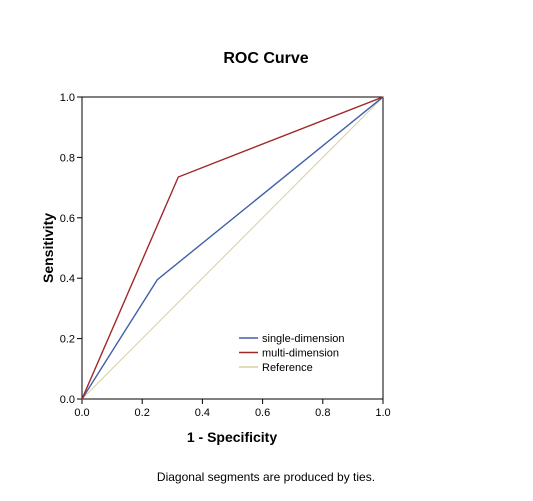 The width and height of the screenshot is (533, 501). I want to click on y-tick-label: 0.0, so click(67, 400).